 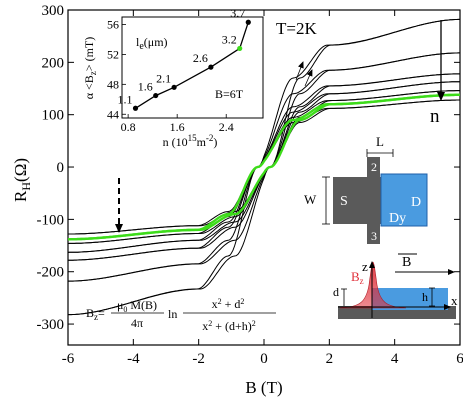 What do you see at coordinates (425, 297) in the screenshot?
I see `profile-h-label: h` at bounding box center [425, 297].